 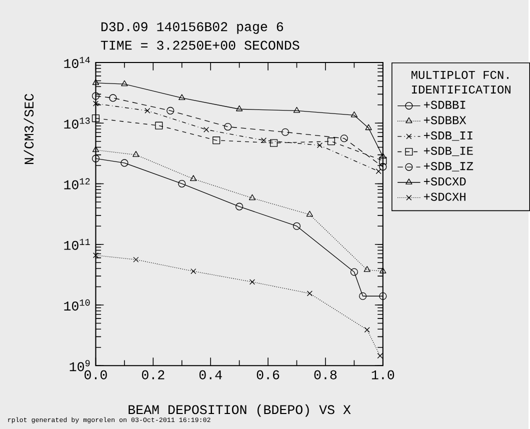 I want to click on x-tick-label: 1.0, so click(x=383, y=375).